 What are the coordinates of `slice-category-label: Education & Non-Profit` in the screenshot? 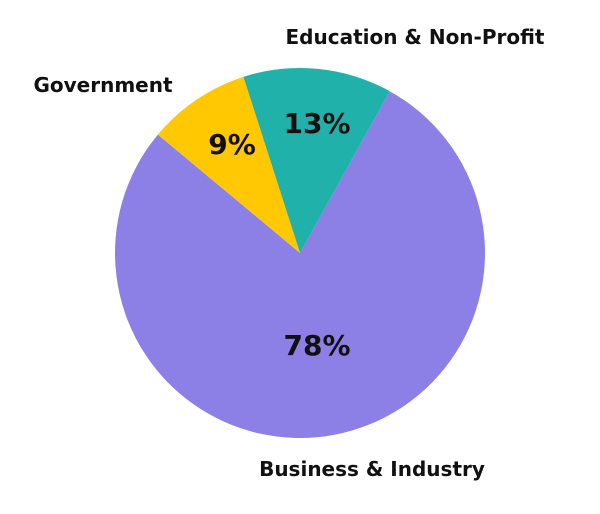 It's located at (415, 37).